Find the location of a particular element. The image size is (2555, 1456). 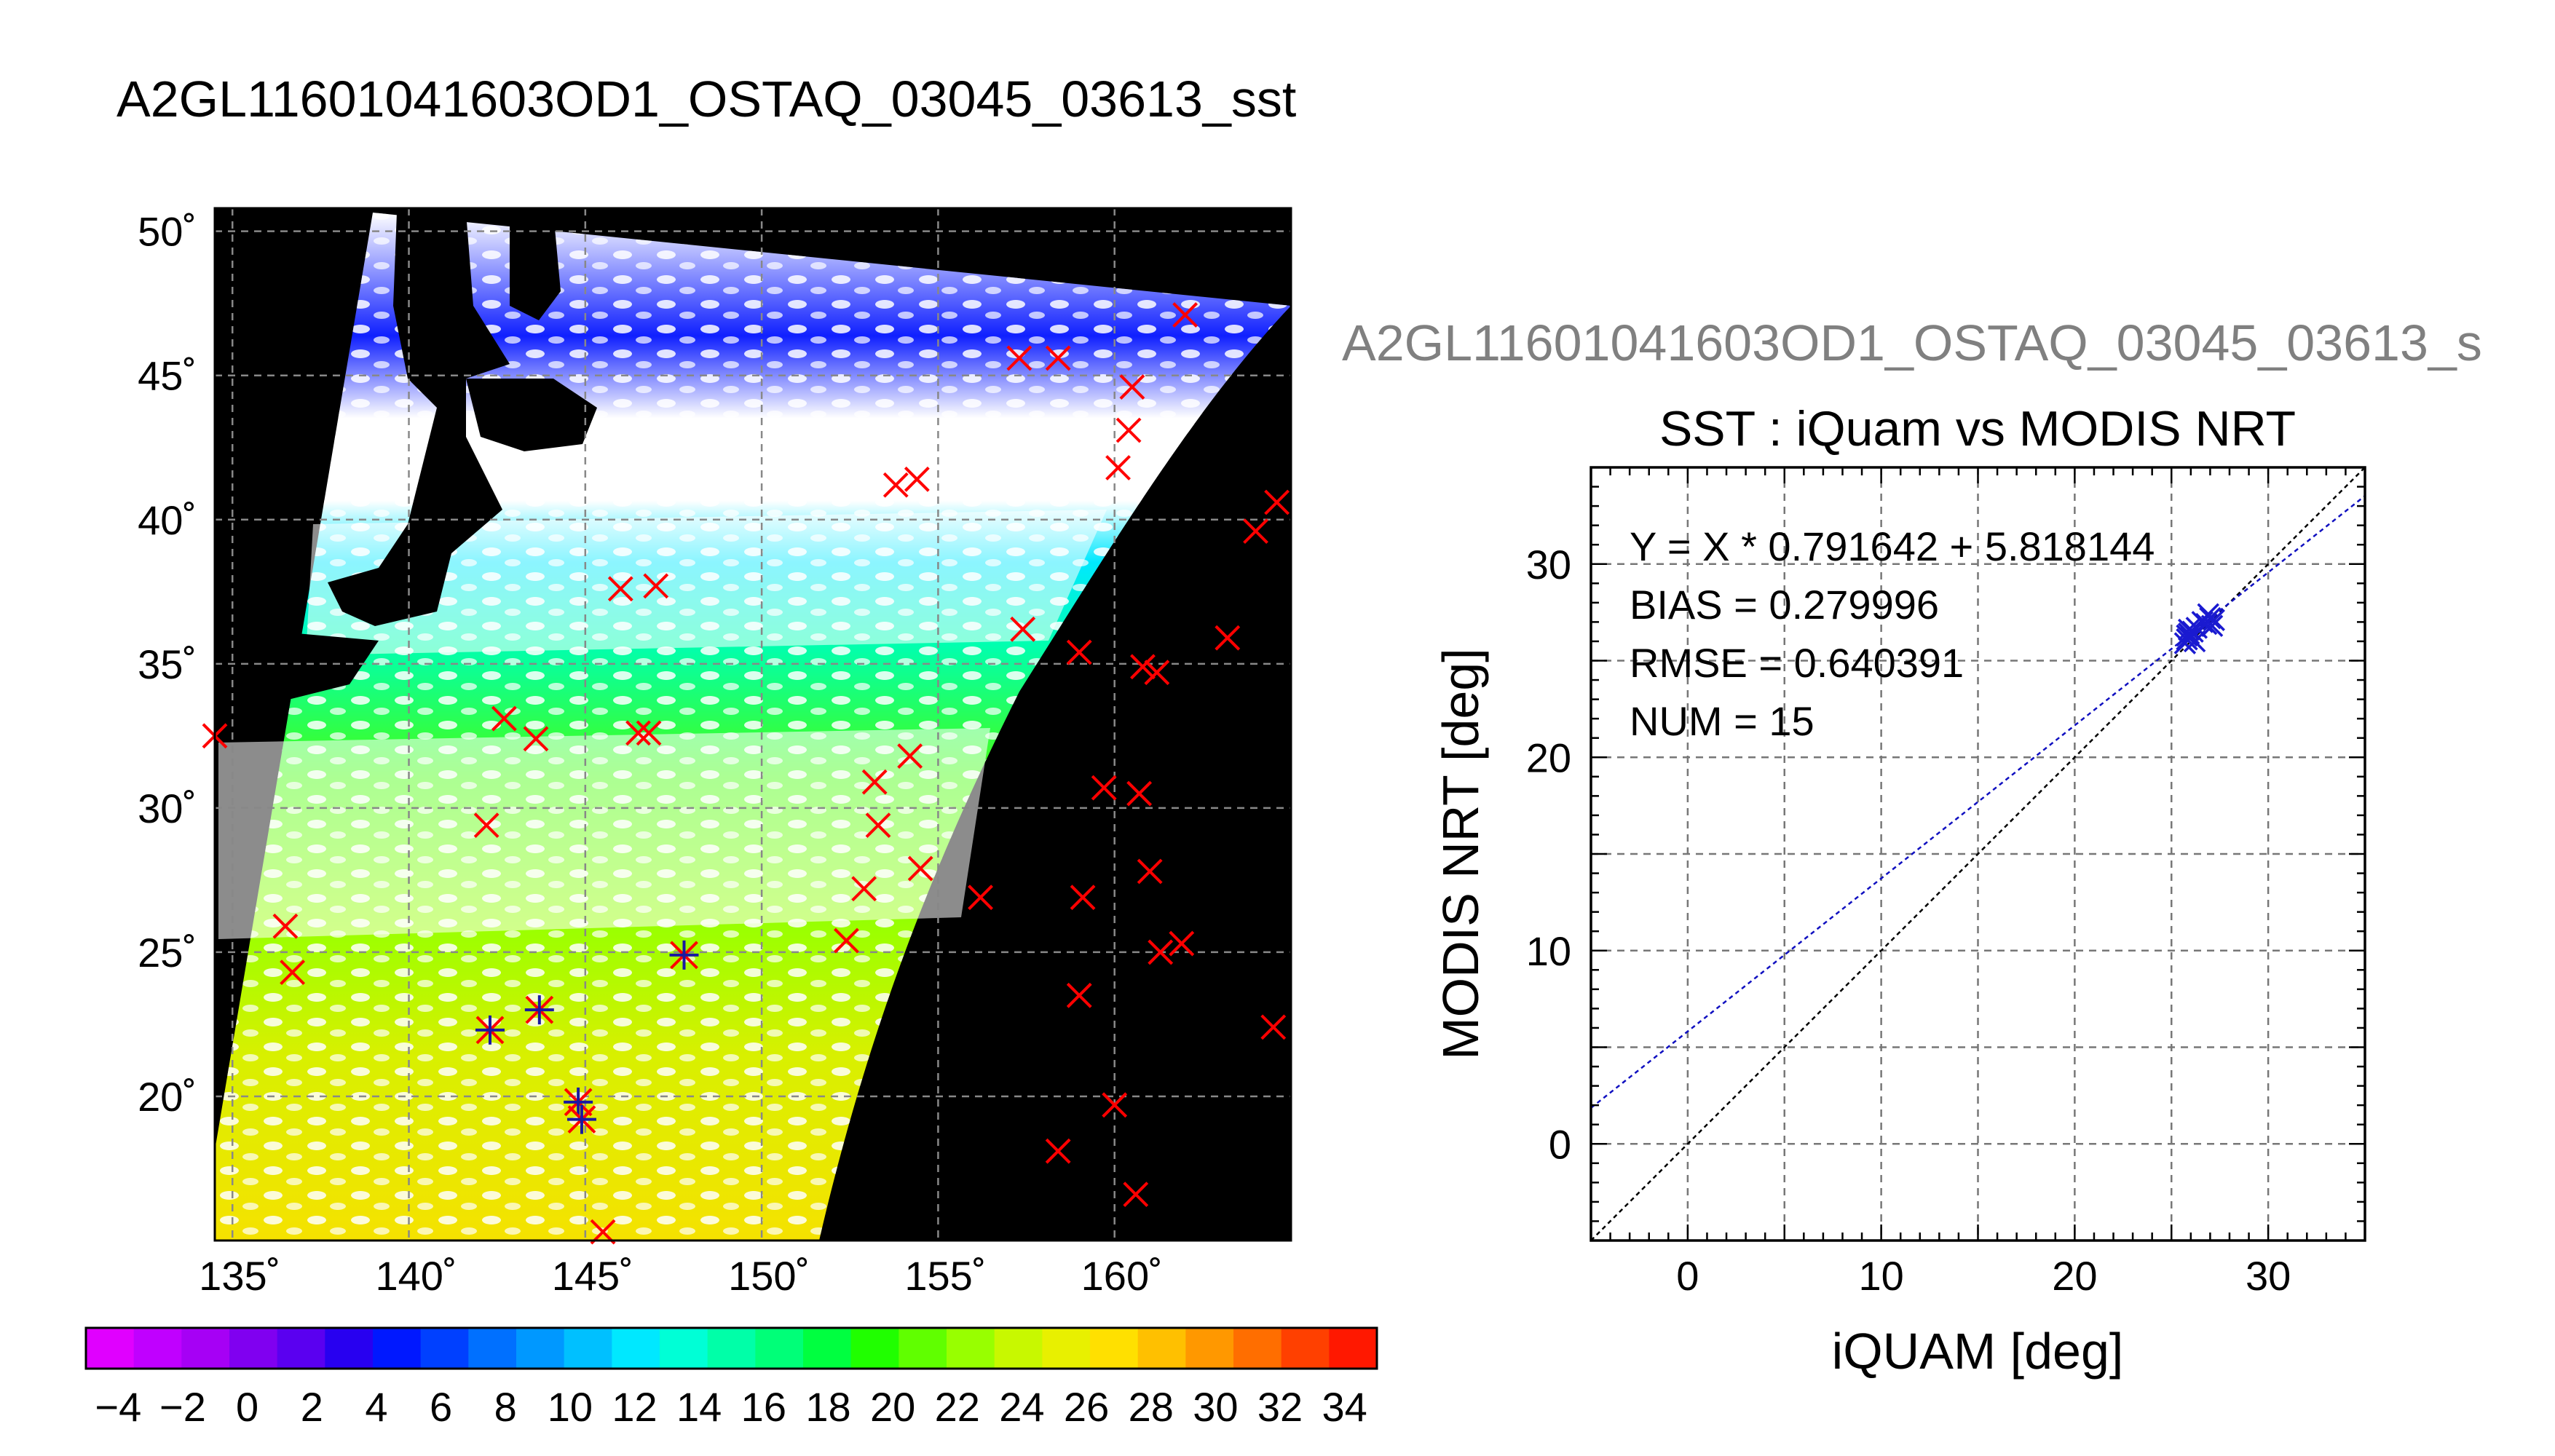

colorbar-frame is located at coordinates (731, 1348).